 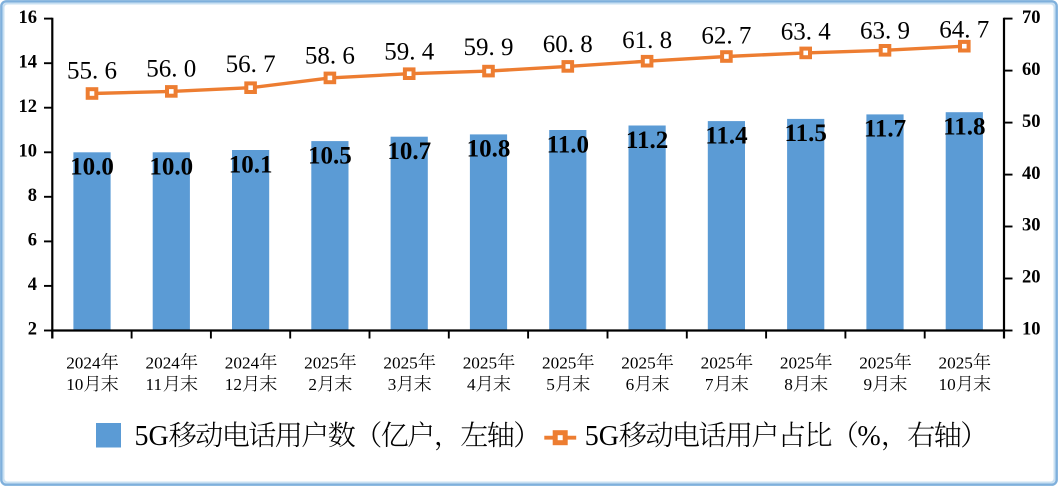 I want to click on svg-text: 11.2, so click(x=647, y=140).